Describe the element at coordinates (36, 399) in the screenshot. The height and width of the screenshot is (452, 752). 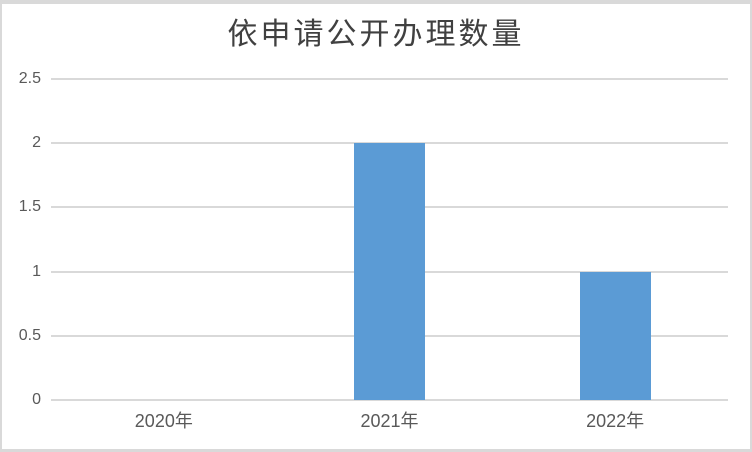
I see `y-tick-label: 0` at that location.